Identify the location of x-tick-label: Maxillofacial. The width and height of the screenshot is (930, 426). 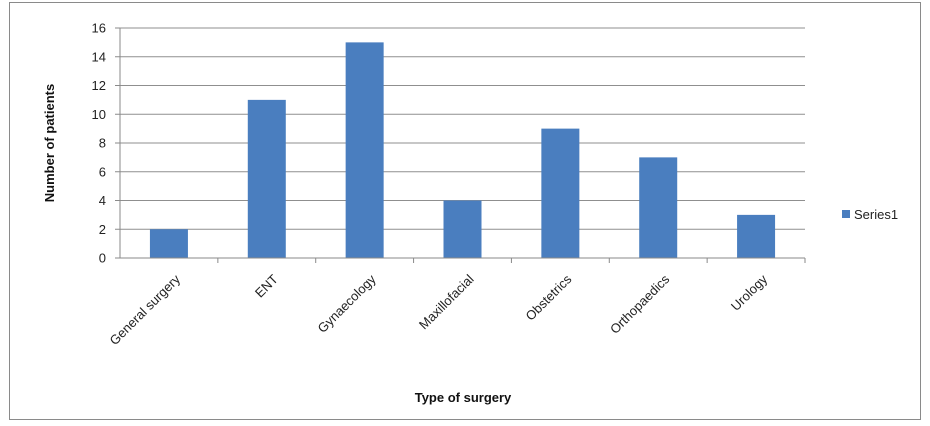
(446, 301).